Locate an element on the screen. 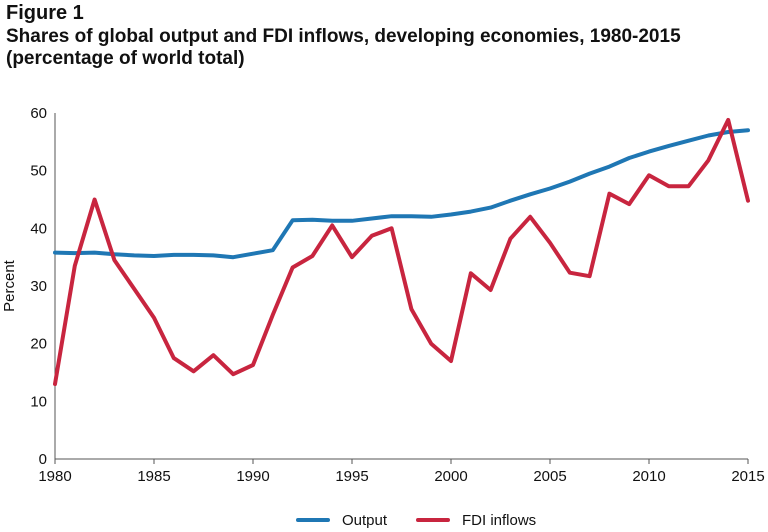  y-axis-title: Percent is located at coordinates (9, 285).